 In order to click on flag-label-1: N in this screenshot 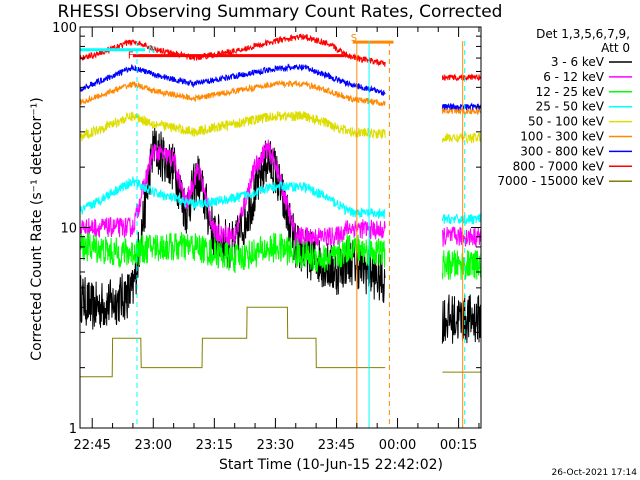, I will do `click(151, 50)`.